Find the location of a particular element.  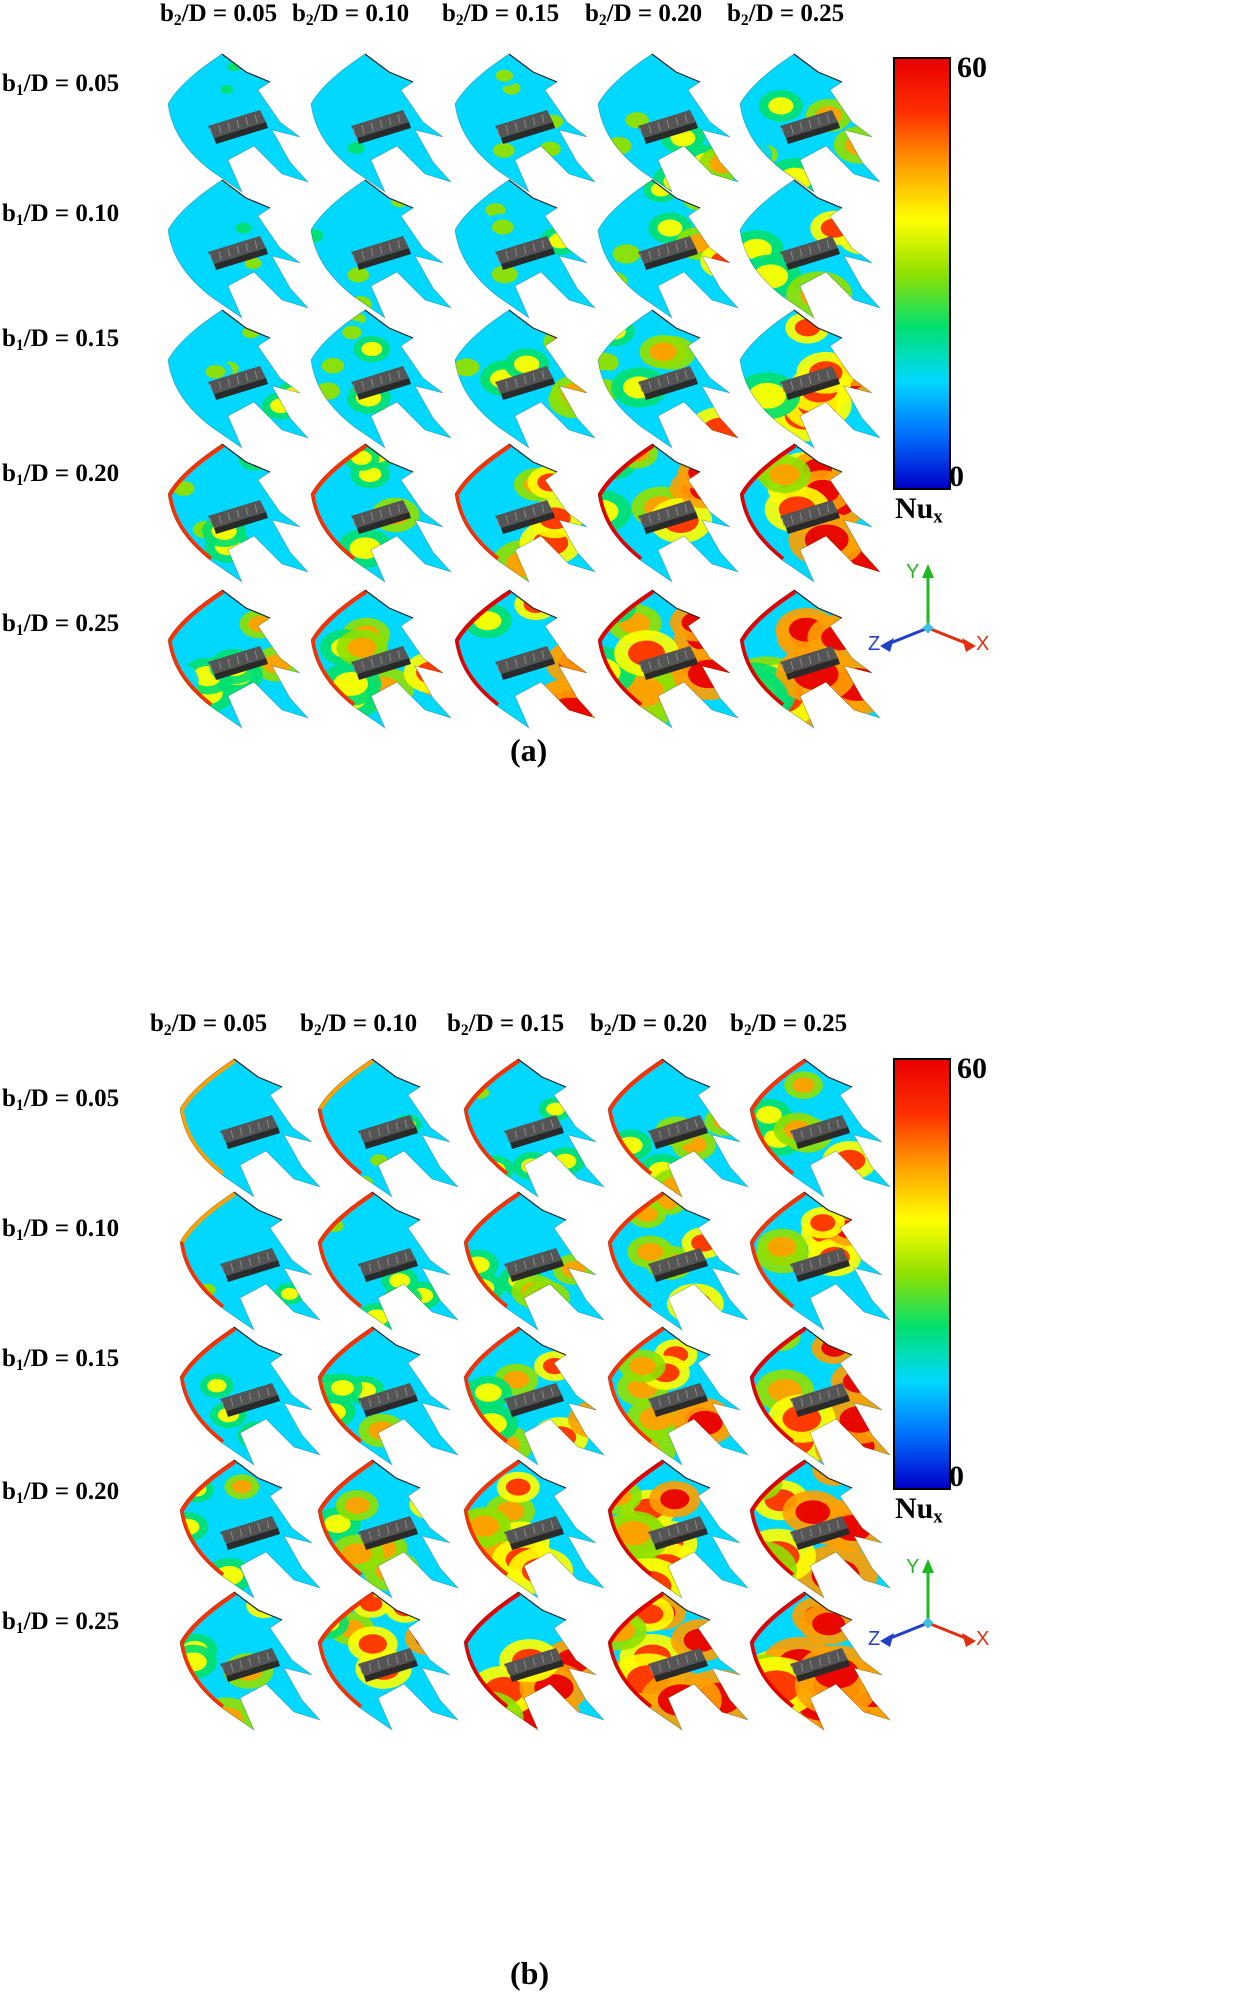

axes-triad: Y X Z is located at coordinates (938, 1610).